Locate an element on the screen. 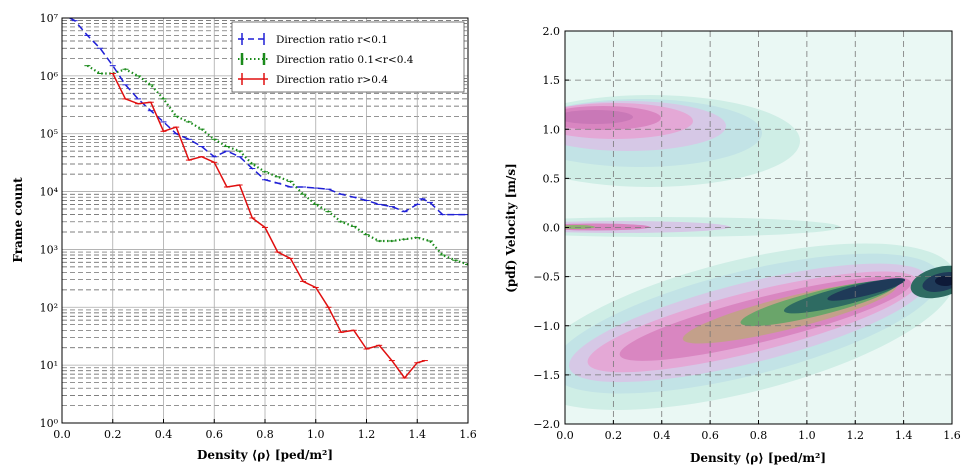  legend-box is located at coordinates (348, 57).